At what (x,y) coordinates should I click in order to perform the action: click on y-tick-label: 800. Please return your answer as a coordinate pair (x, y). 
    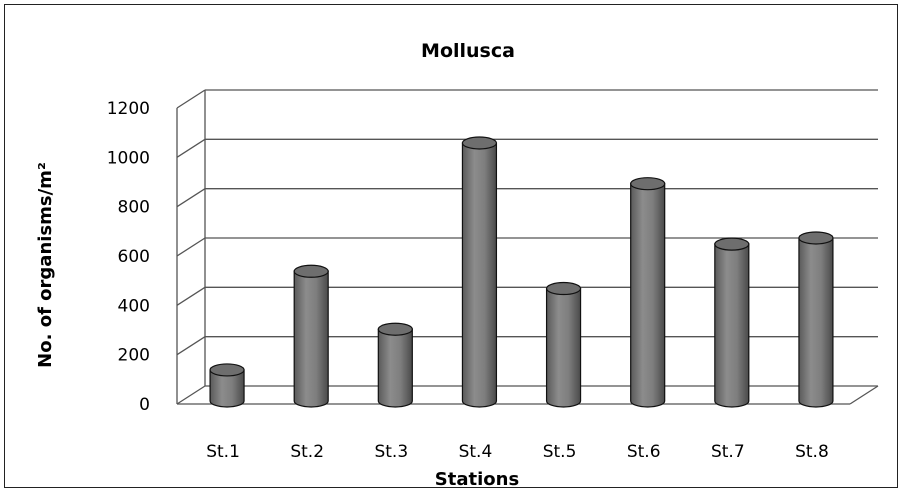
    Looking at the image, I should click on (134, 208).